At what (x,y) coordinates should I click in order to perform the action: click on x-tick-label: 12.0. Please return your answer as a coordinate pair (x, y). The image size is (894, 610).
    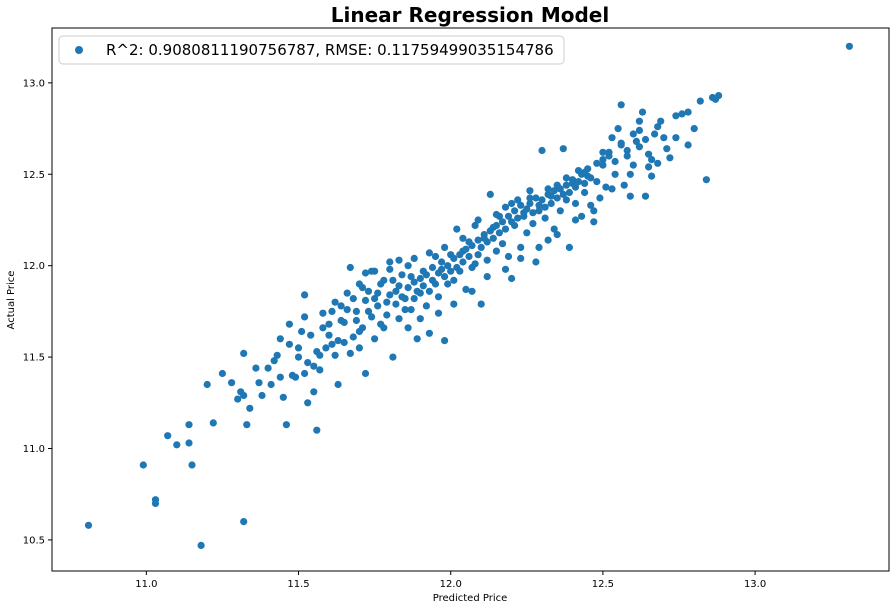
    Looking at the image, I should click on (451, 584).